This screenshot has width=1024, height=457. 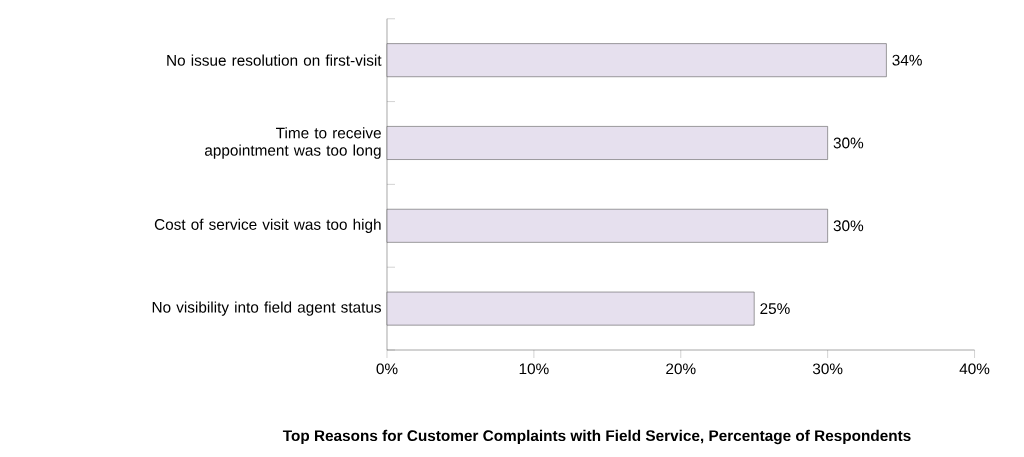 What do you see at coordinates (907, 60) in the screenshot?
I see `data-label: 34%` at bounding box center [907, 60].